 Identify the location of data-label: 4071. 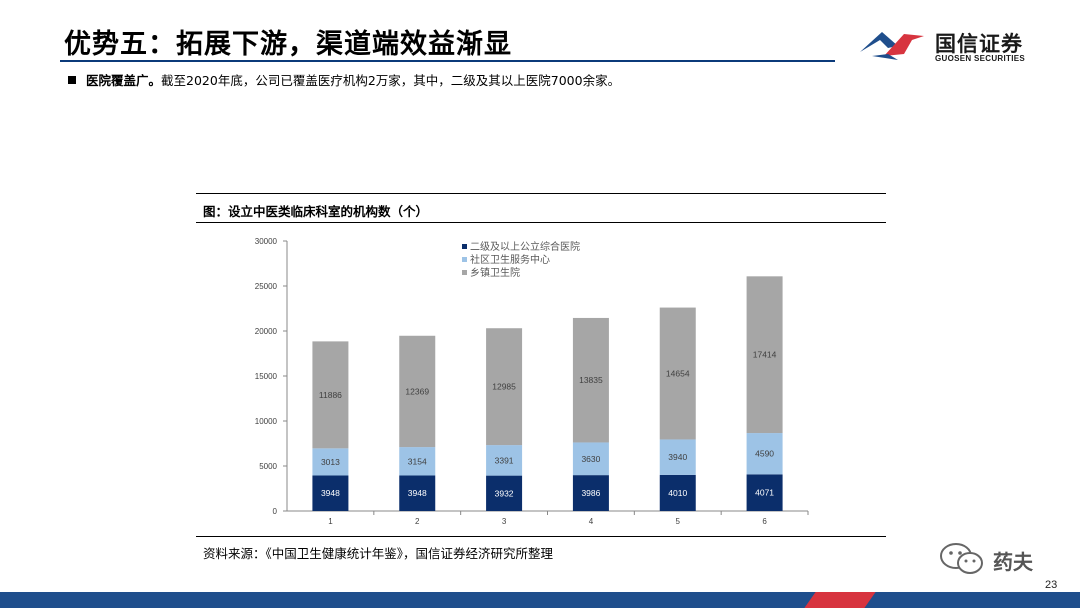
(764, 493).